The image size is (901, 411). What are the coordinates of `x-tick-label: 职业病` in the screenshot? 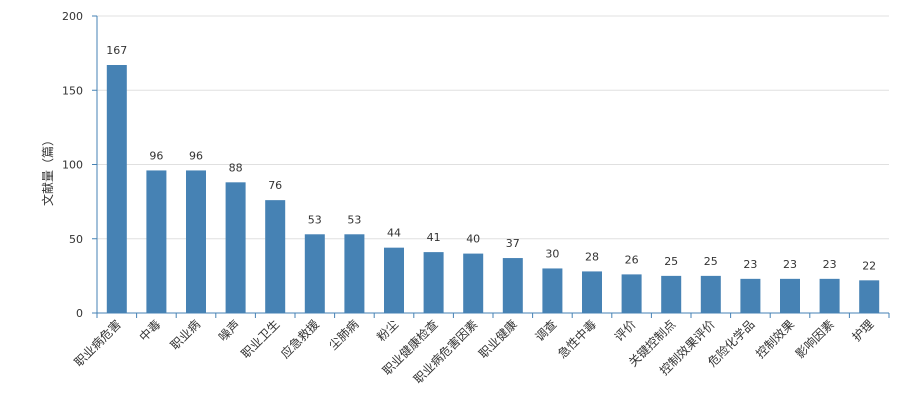 It's located at (185, 335).